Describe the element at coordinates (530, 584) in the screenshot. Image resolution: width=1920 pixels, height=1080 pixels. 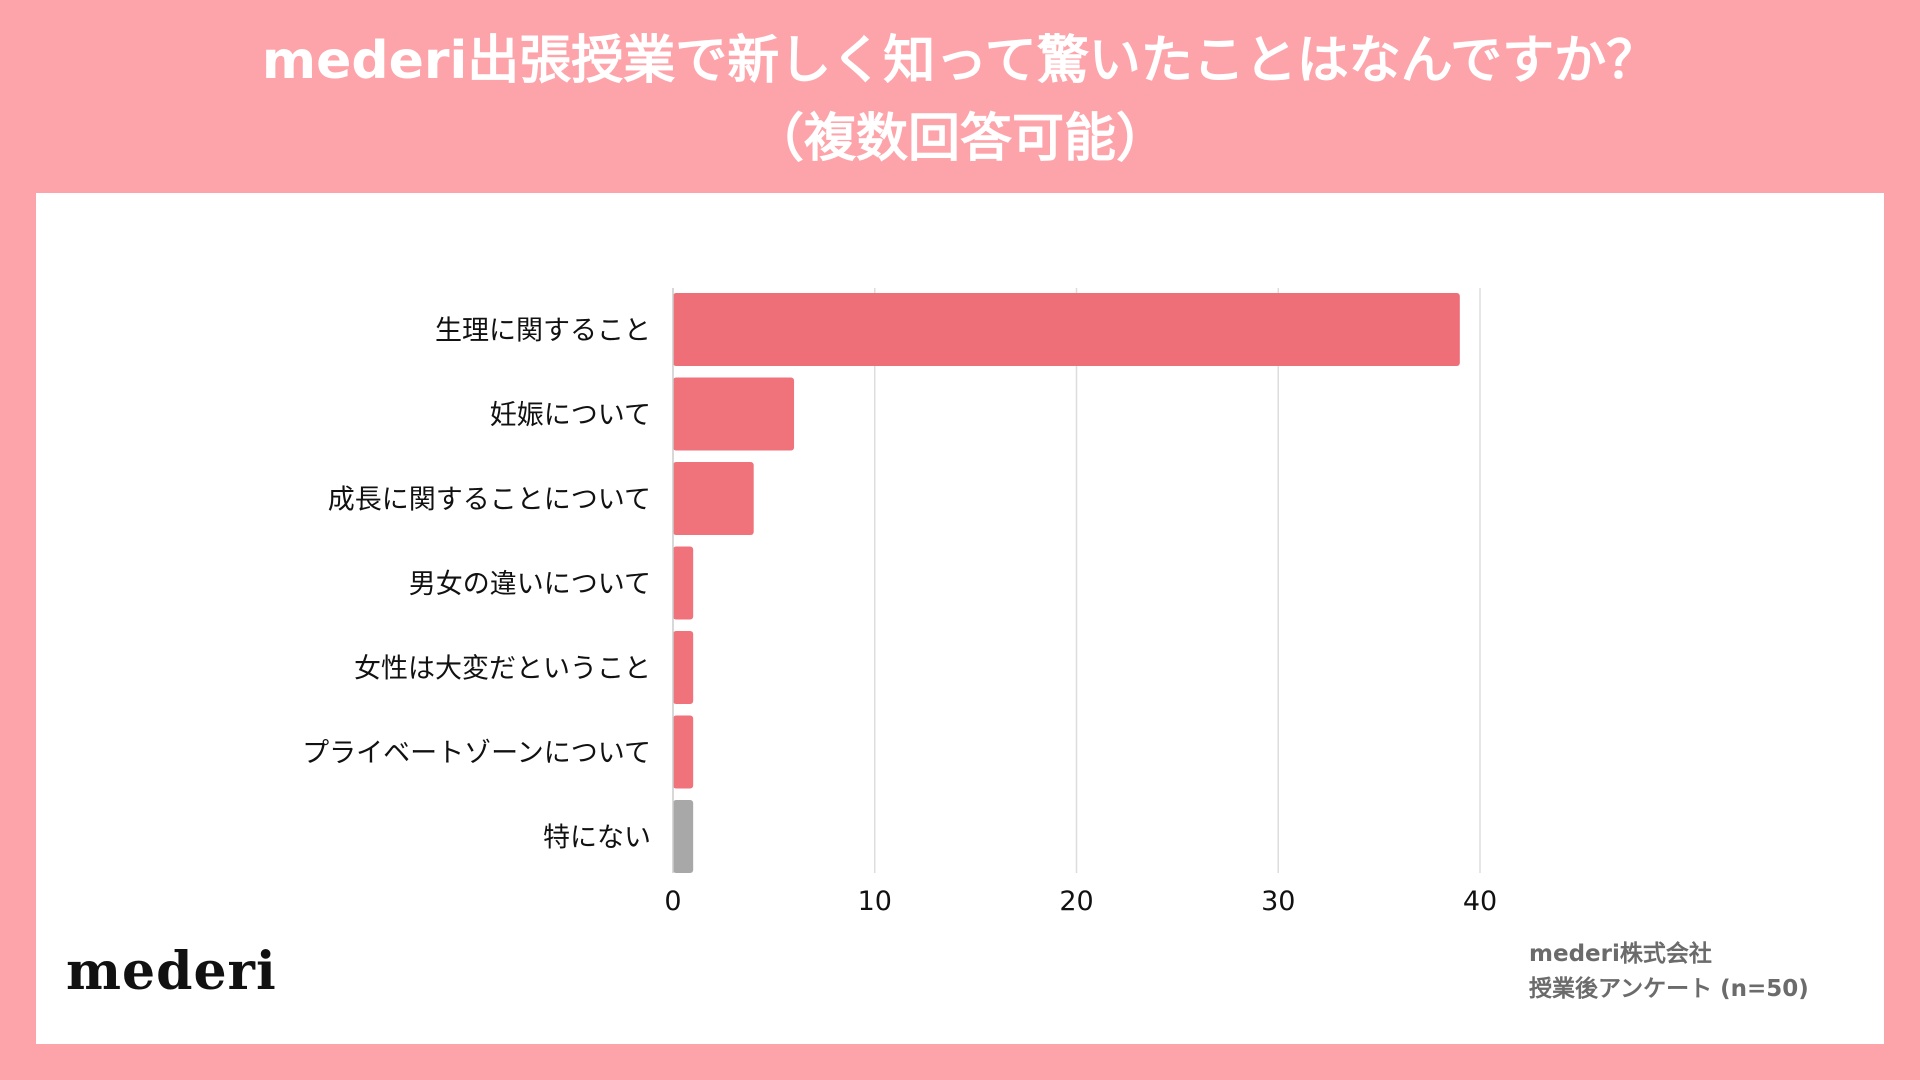
I see `category-label-4: 男女の違いについて` at that location.